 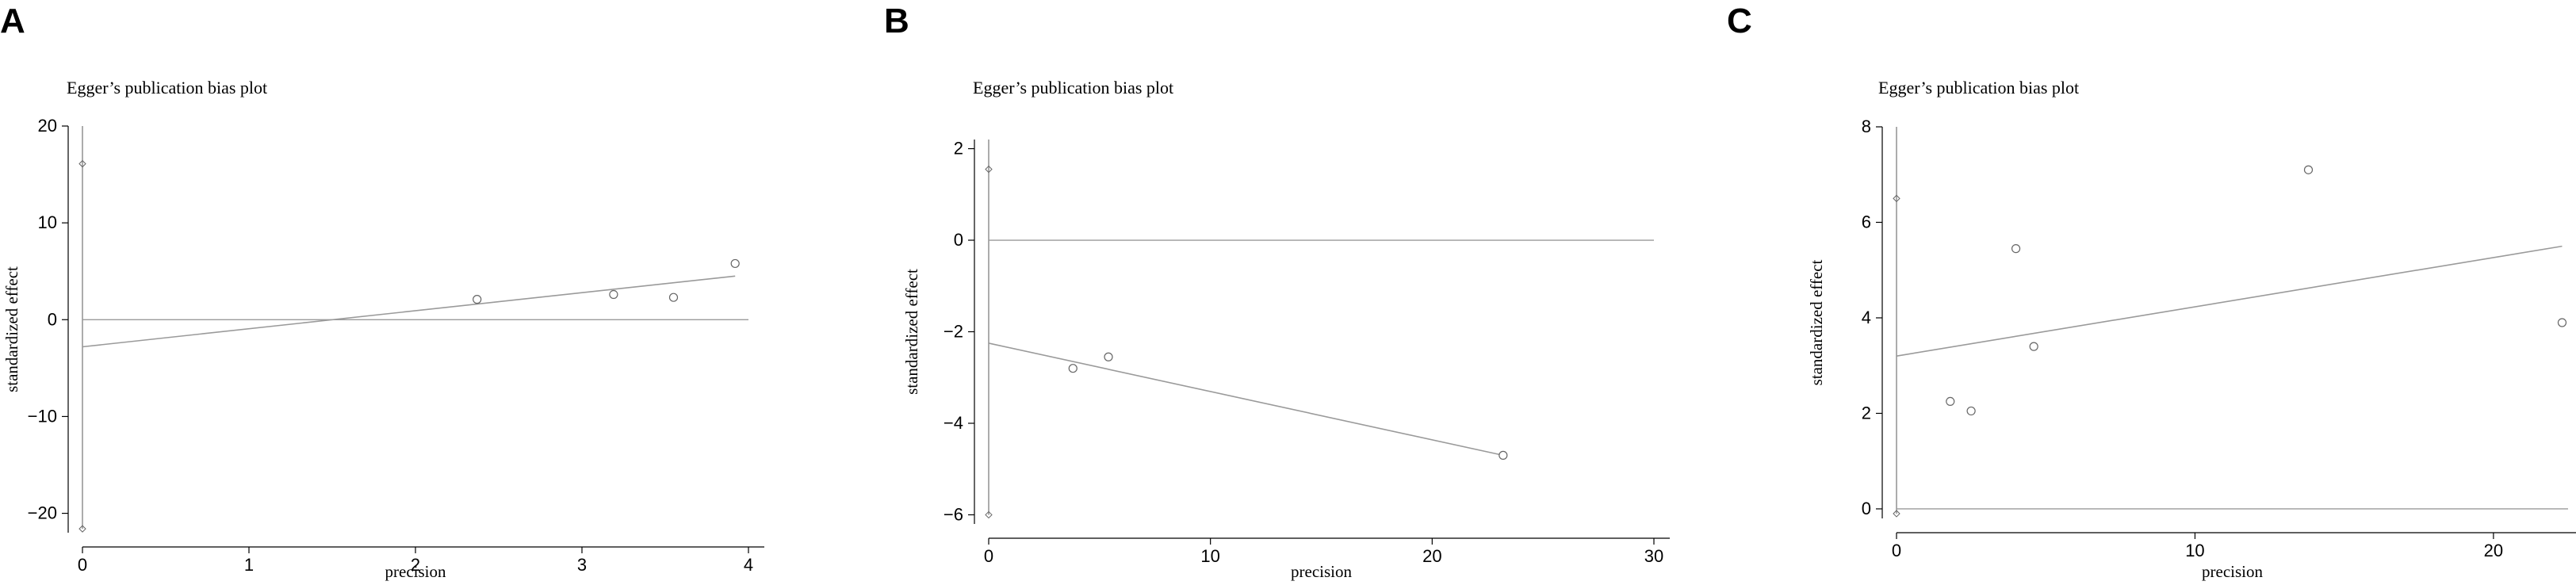 What do you see at coordinates (1866, 317) in the screenshot?
I see `y-tick-label: 4` at bounding box center [1866, 317].